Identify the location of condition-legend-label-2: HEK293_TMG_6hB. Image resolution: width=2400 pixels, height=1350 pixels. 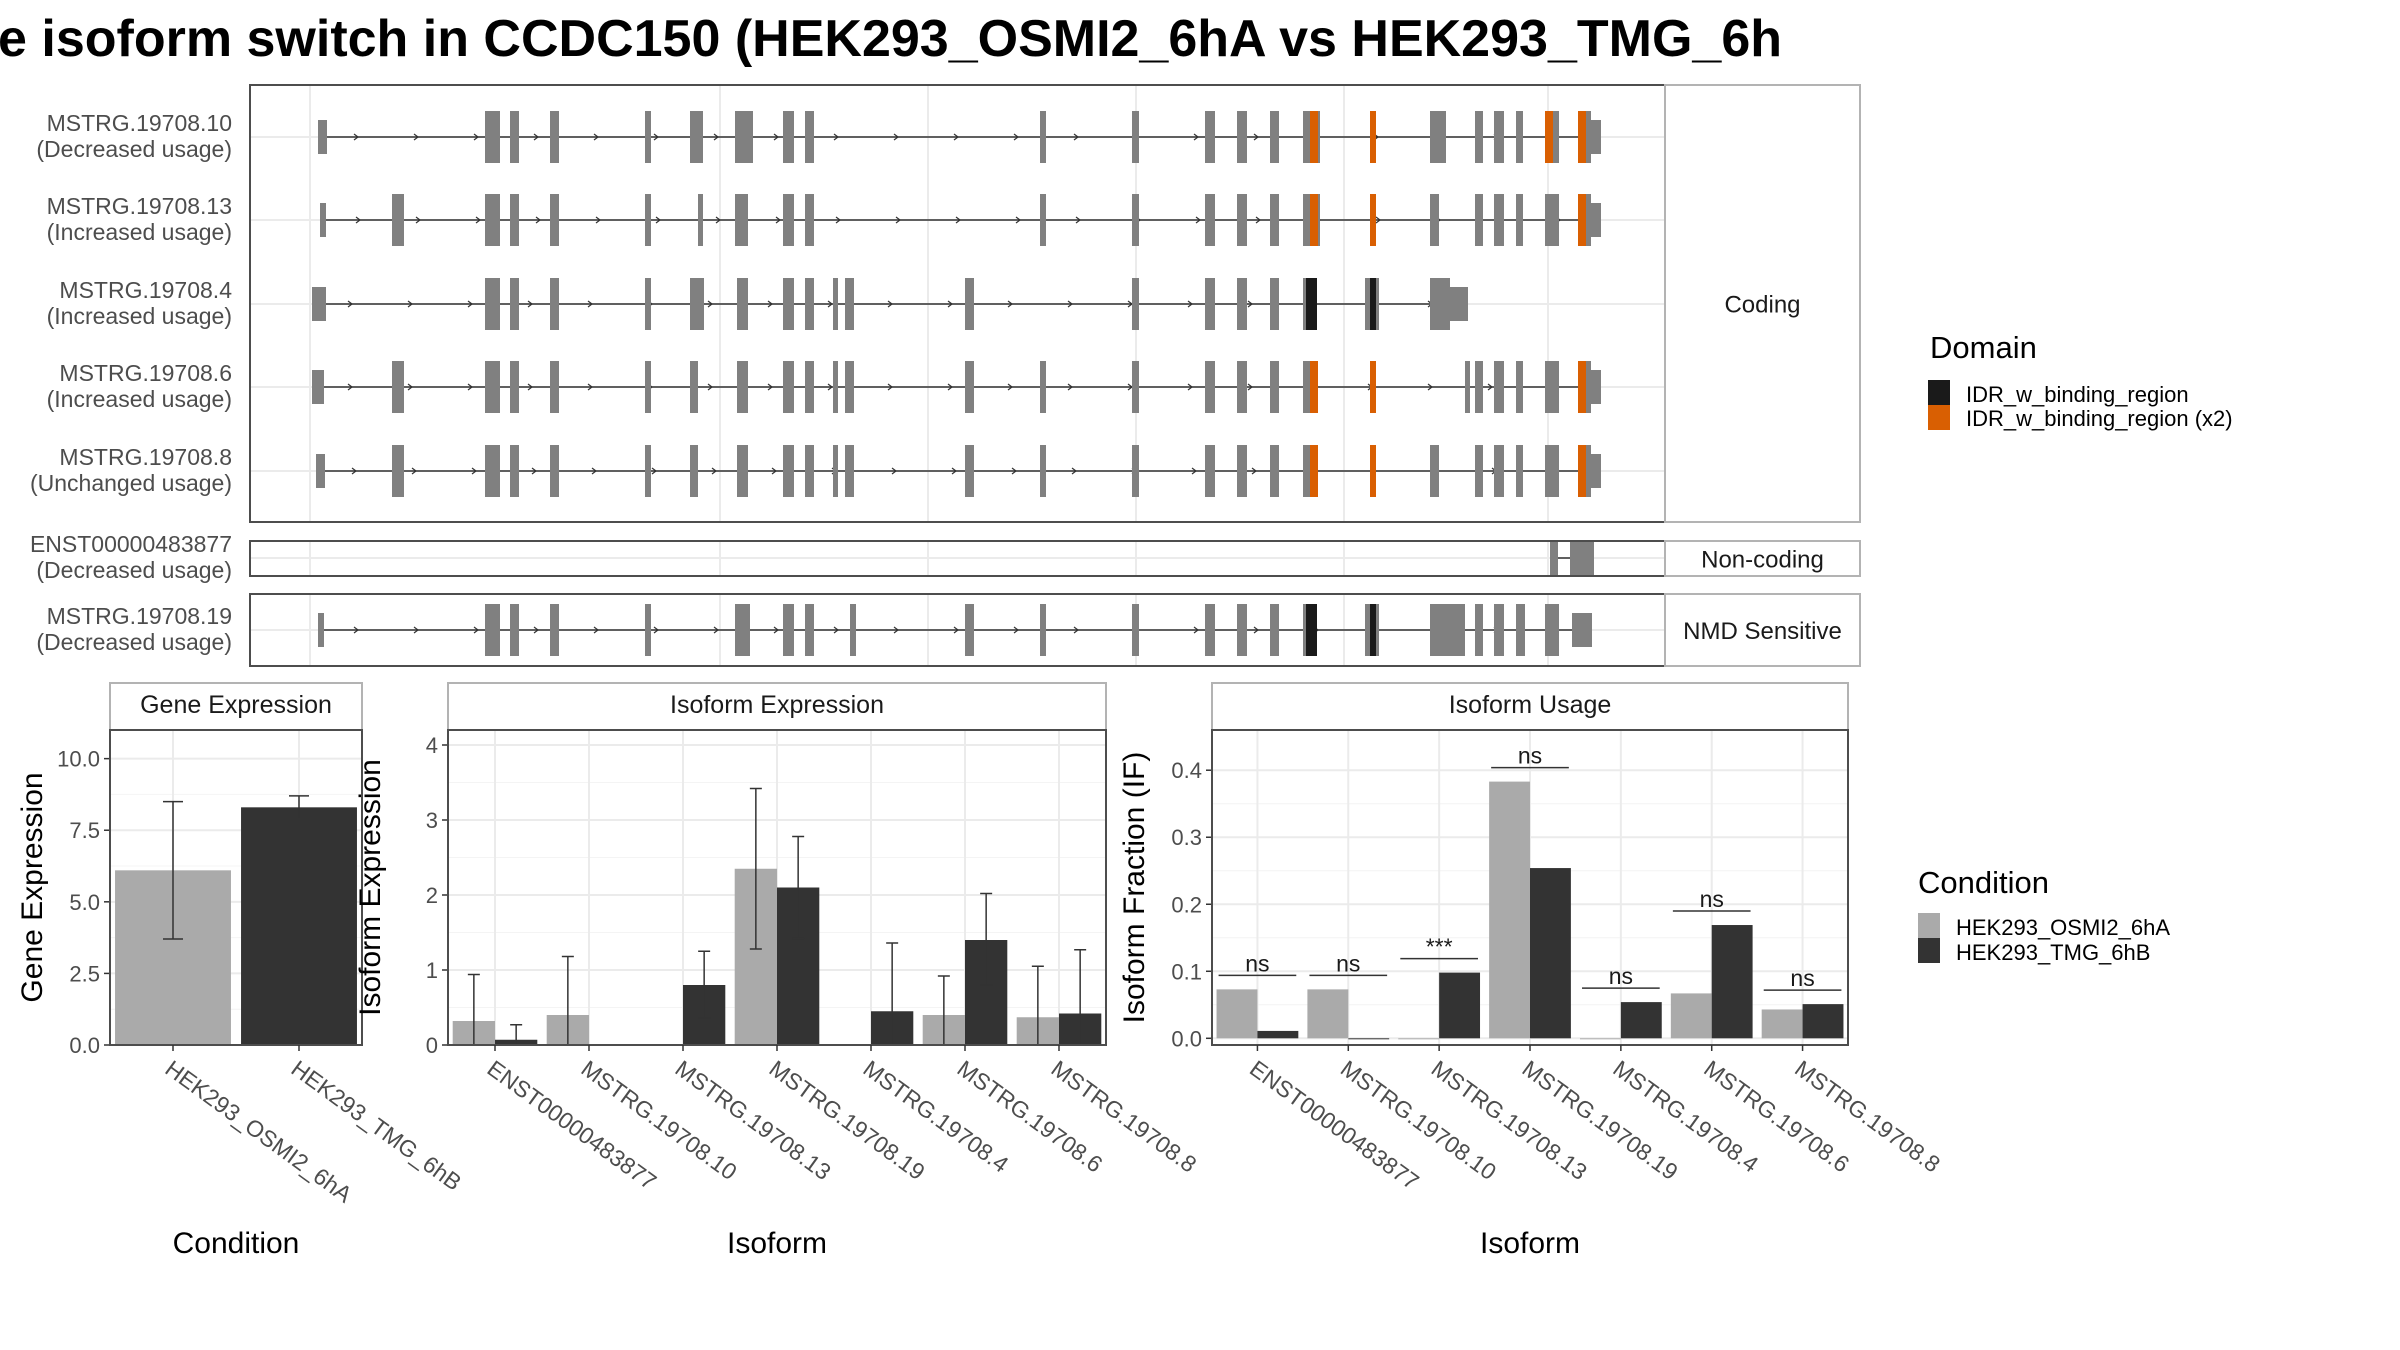
(2053, 952).